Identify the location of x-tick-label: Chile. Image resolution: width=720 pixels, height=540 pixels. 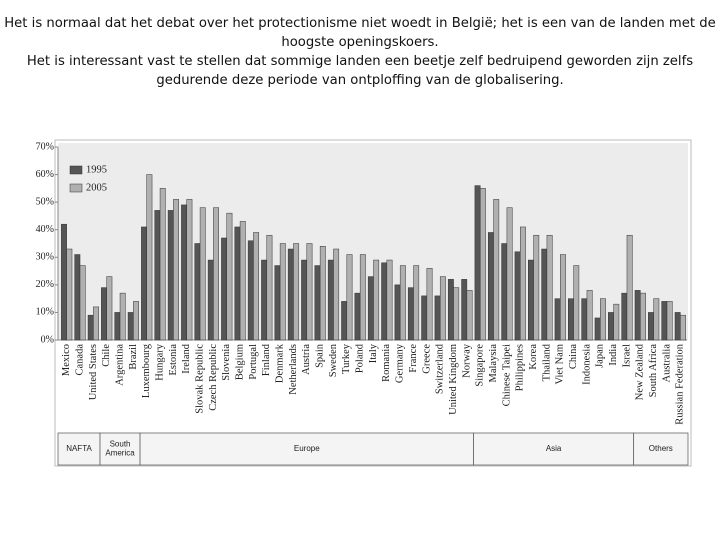
(106, 355).